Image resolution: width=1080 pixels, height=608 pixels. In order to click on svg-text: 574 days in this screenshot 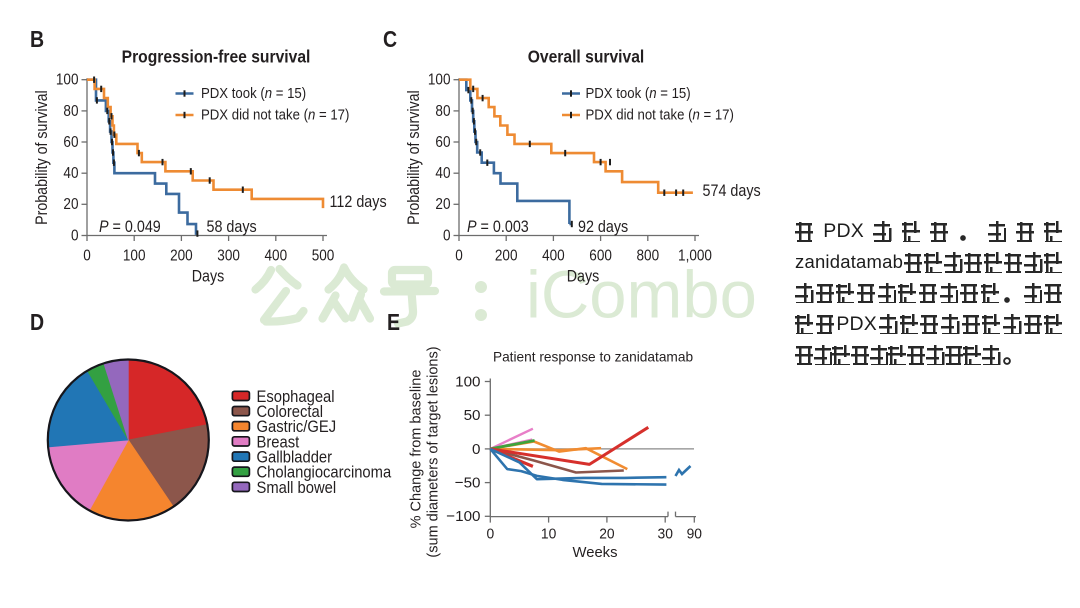, I will do `click(732, 191)`.